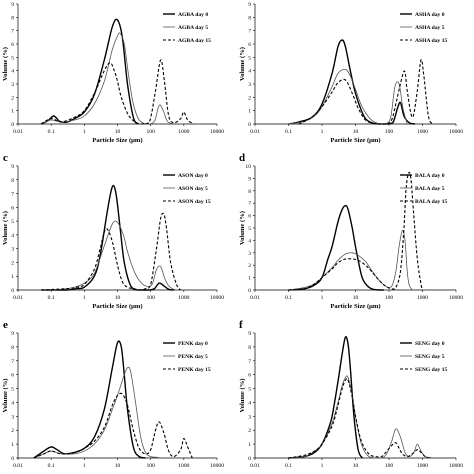 The image size is (474, 474). I want to click on legend-label: PENK day 5, so click(193, 357).